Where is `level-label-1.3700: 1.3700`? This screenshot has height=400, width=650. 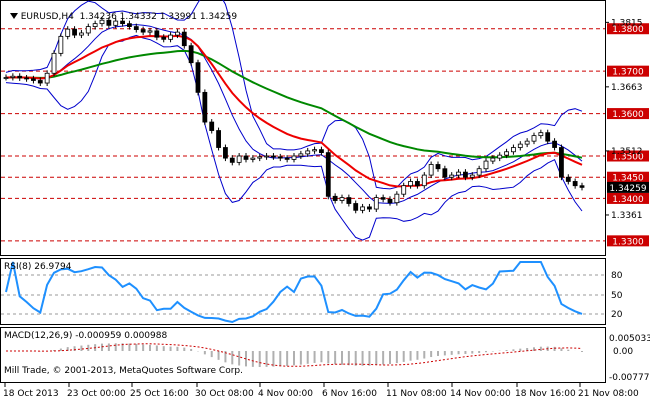 level-label-1.3700: 1.3700 is located at coordinates (628, 73).